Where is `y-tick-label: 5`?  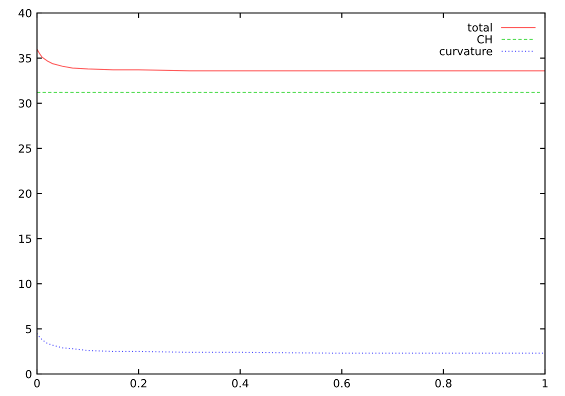
y-tick-label: 5 is located at coordinates (29, 329).